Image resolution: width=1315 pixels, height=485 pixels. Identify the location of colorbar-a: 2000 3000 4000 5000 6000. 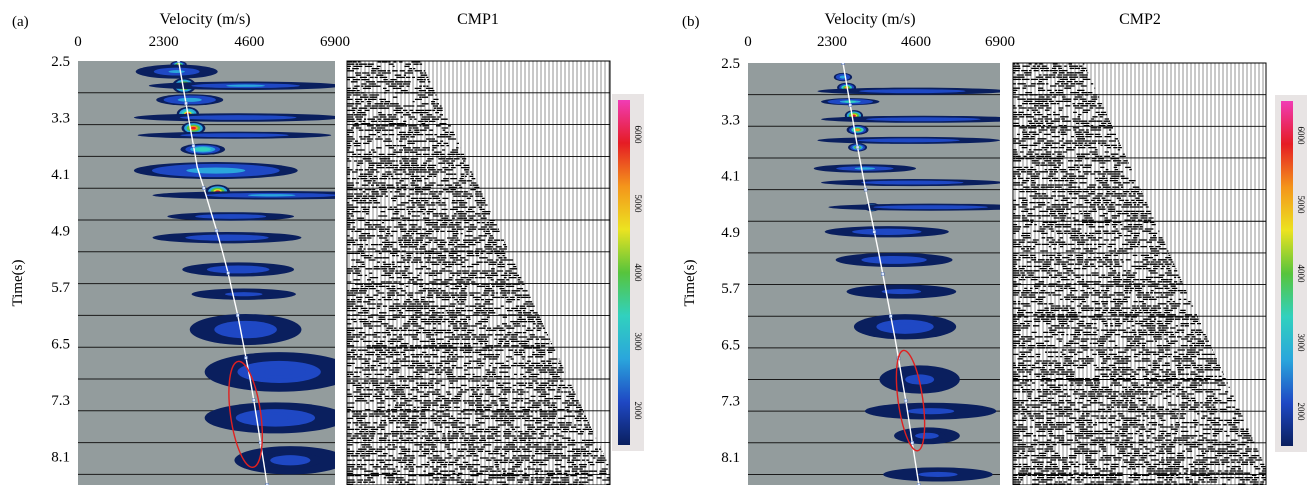
(628, 272).